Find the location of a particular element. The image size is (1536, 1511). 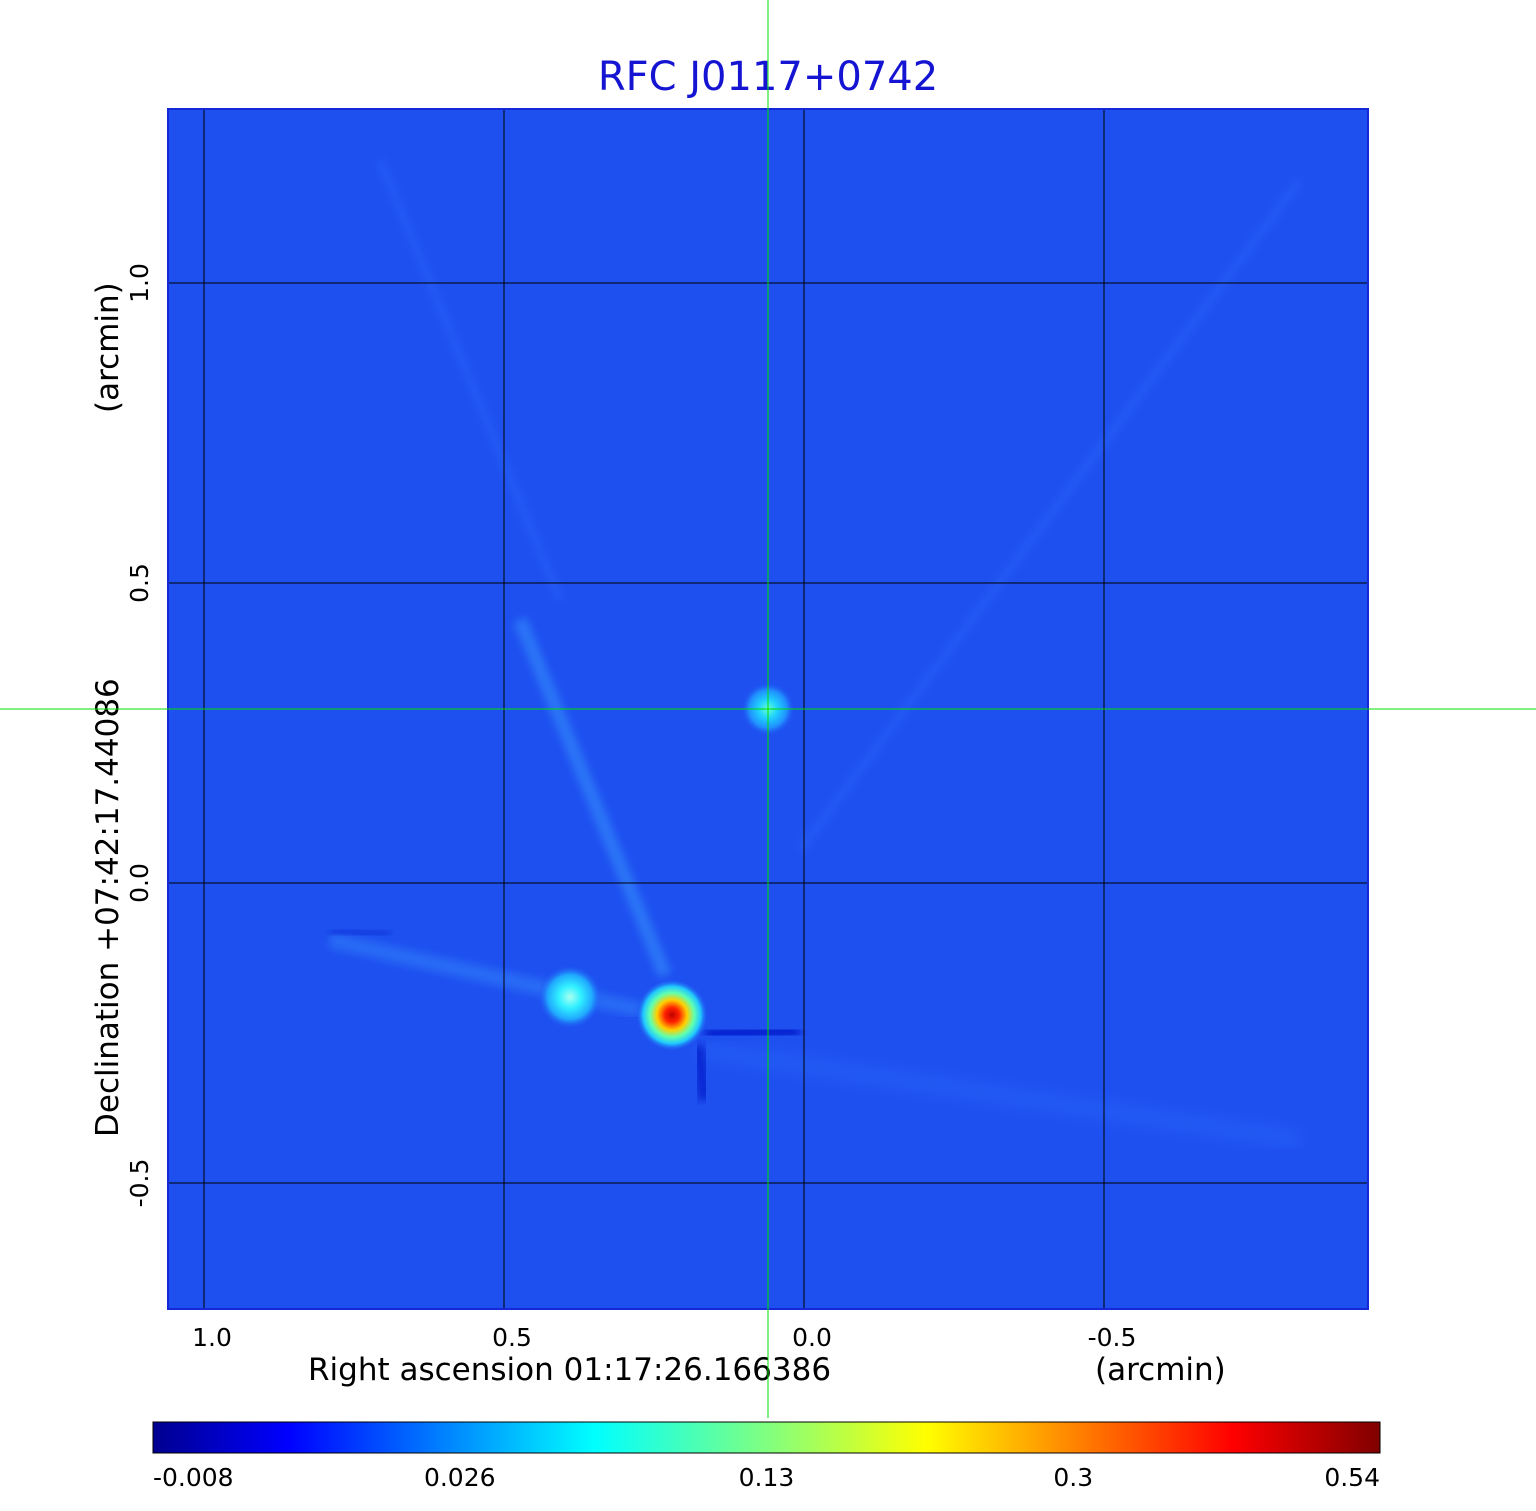

x-tick-labels: 1.0 0.5 0.0 -0.5 is located at coordinates (664, 1337).